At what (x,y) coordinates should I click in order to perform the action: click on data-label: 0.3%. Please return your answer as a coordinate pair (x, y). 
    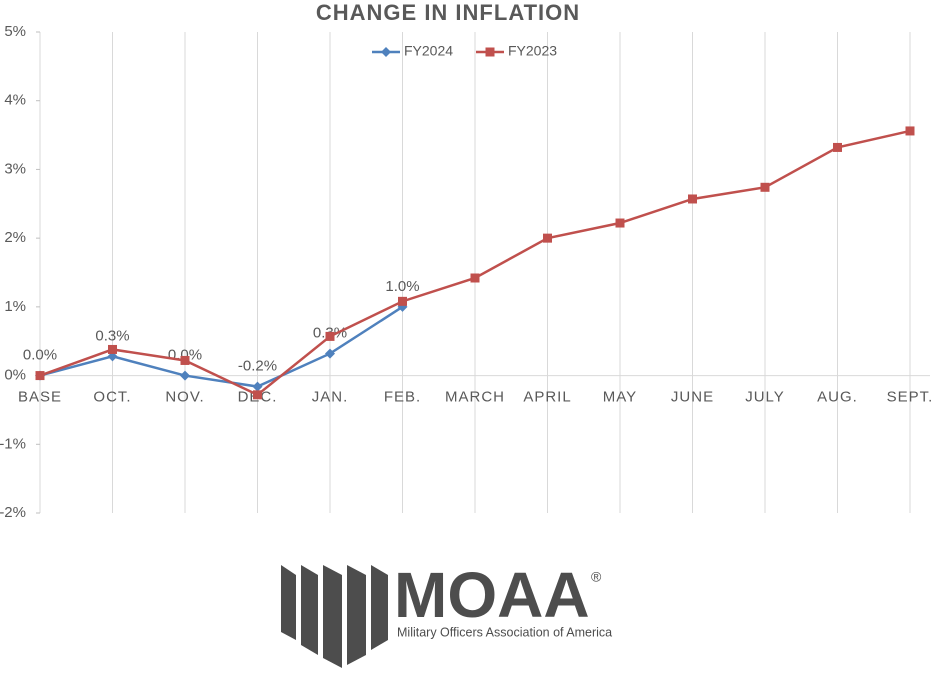
    Looking at the image, I should click on (112, 335).